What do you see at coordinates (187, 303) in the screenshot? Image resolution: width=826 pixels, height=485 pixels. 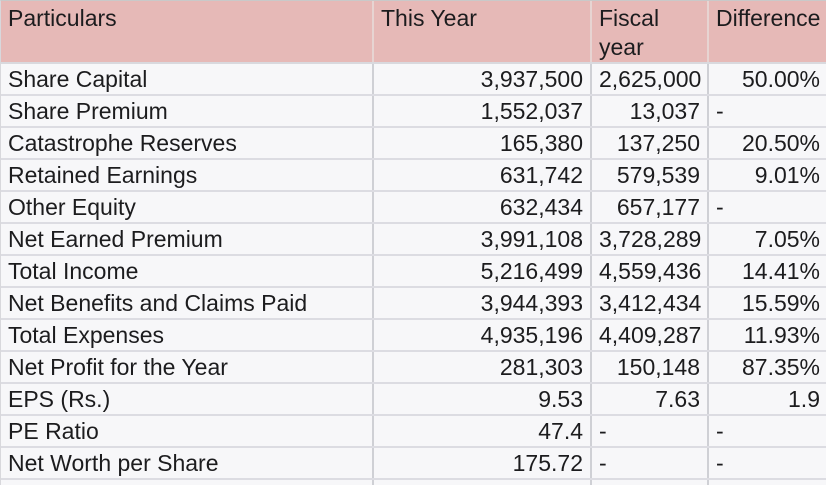 I see `particulars-cell: Net Benefits and Claims Paid` at bounding box center [187, 303].